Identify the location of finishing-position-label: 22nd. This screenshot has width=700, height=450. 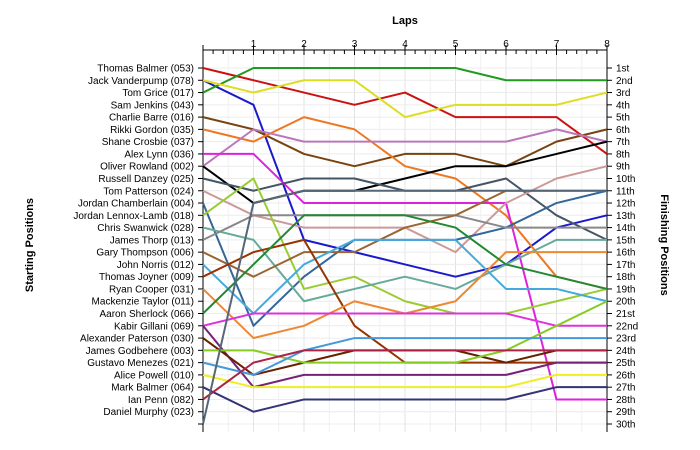
(627, 326).